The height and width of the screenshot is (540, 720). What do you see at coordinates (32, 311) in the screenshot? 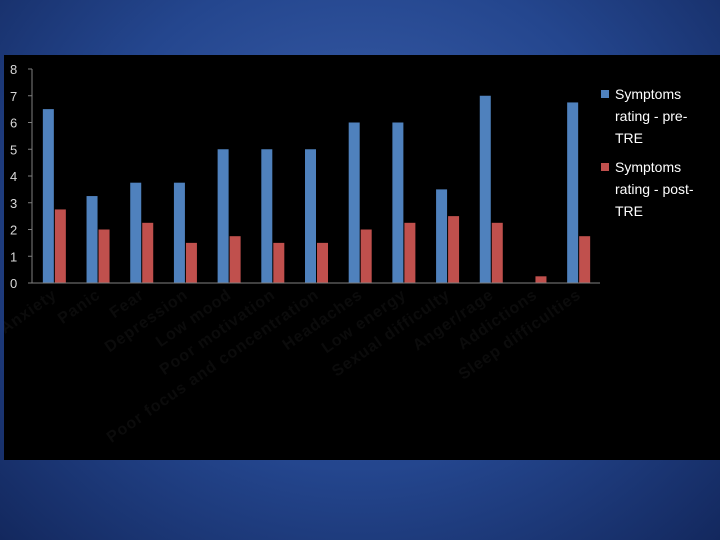
I see `x-category-label: Anxiety` at bounding box center [32, 311].